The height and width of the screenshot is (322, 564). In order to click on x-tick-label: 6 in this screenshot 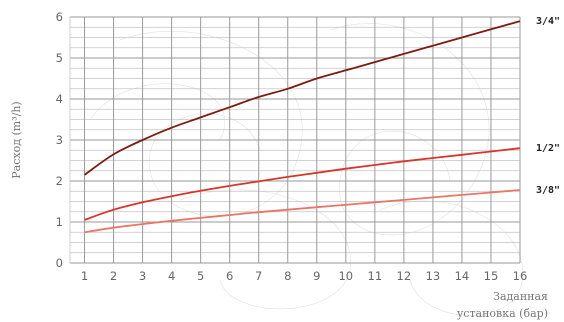, I will do `click(229, 276)`.